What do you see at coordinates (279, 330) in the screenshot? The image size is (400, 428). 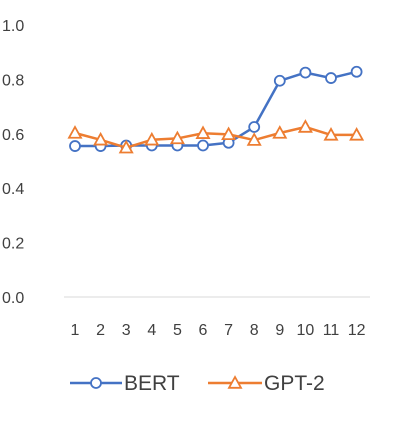 I see `x-tick-label: 9` at bounding box center [279, 330].